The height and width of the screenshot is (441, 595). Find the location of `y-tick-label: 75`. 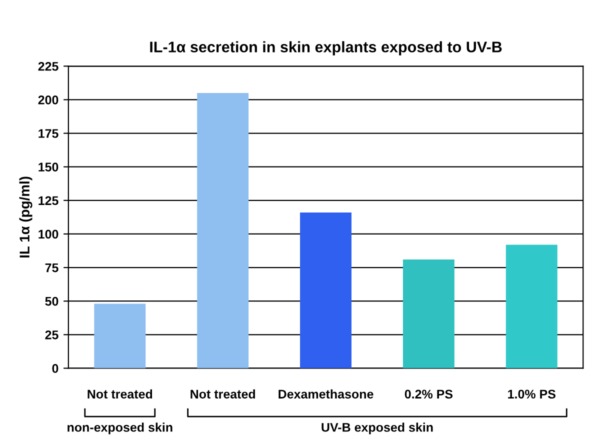

y-tick-label: 75 is located at coordinates (51, 267).